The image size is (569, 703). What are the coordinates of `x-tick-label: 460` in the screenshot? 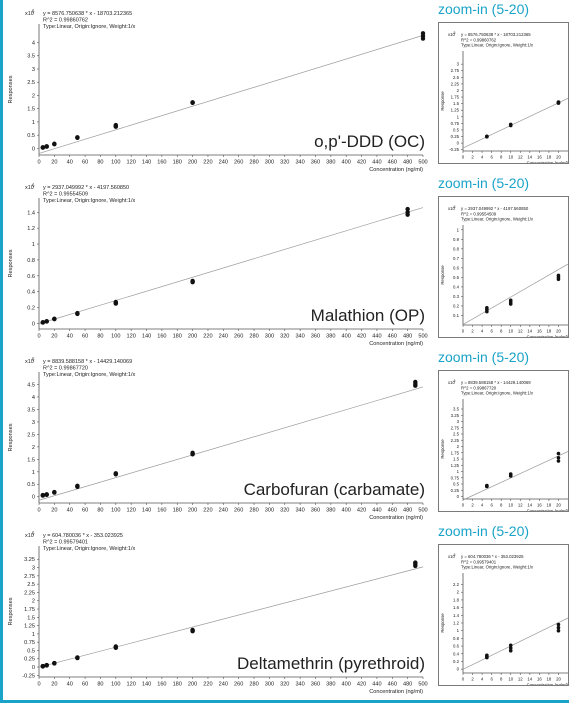 It's located at (392, 511).